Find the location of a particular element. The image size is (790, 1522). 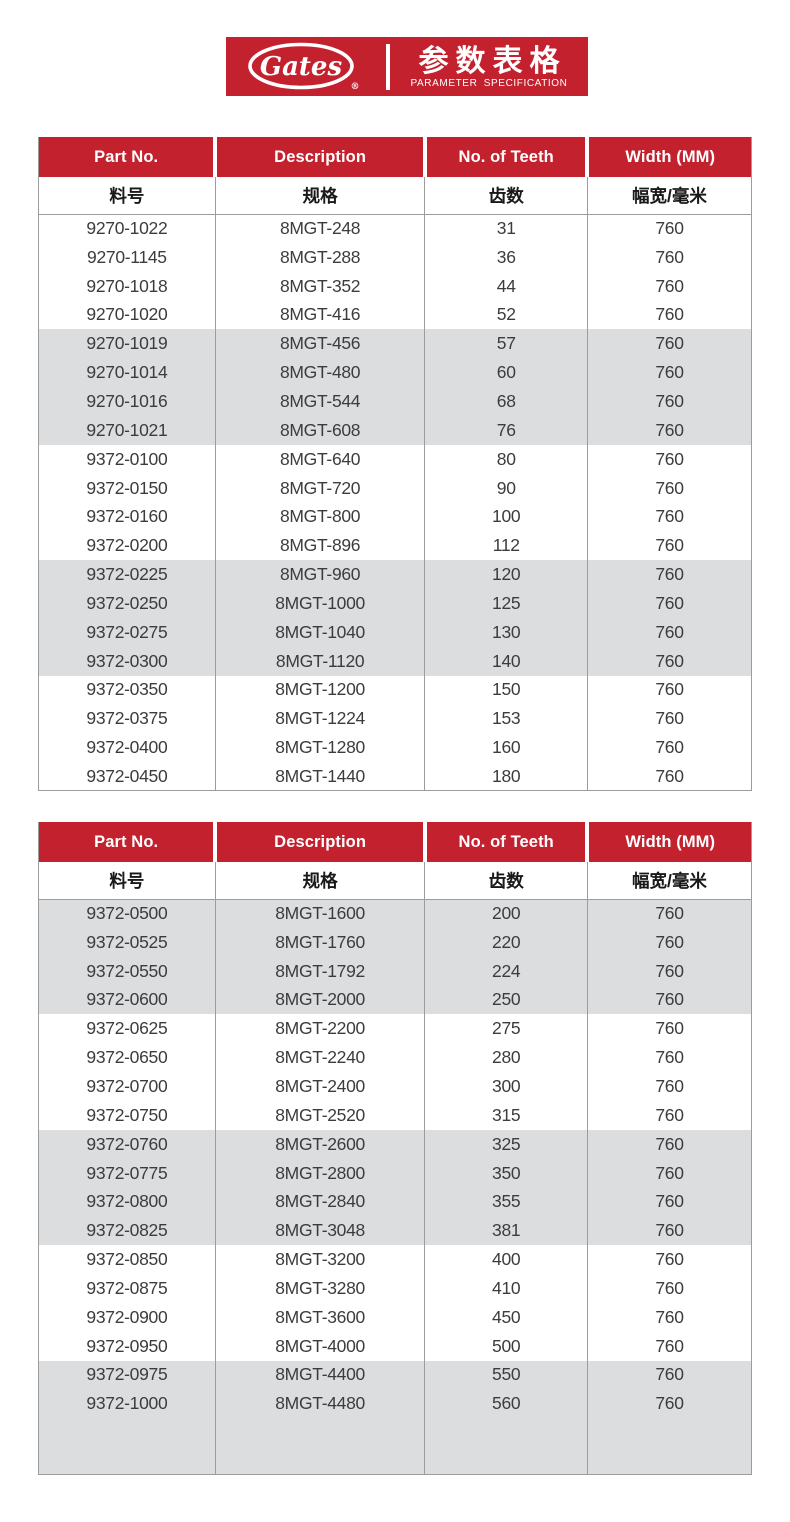

description-cell: 8MGT-416 is located at coordinates (319, 315).